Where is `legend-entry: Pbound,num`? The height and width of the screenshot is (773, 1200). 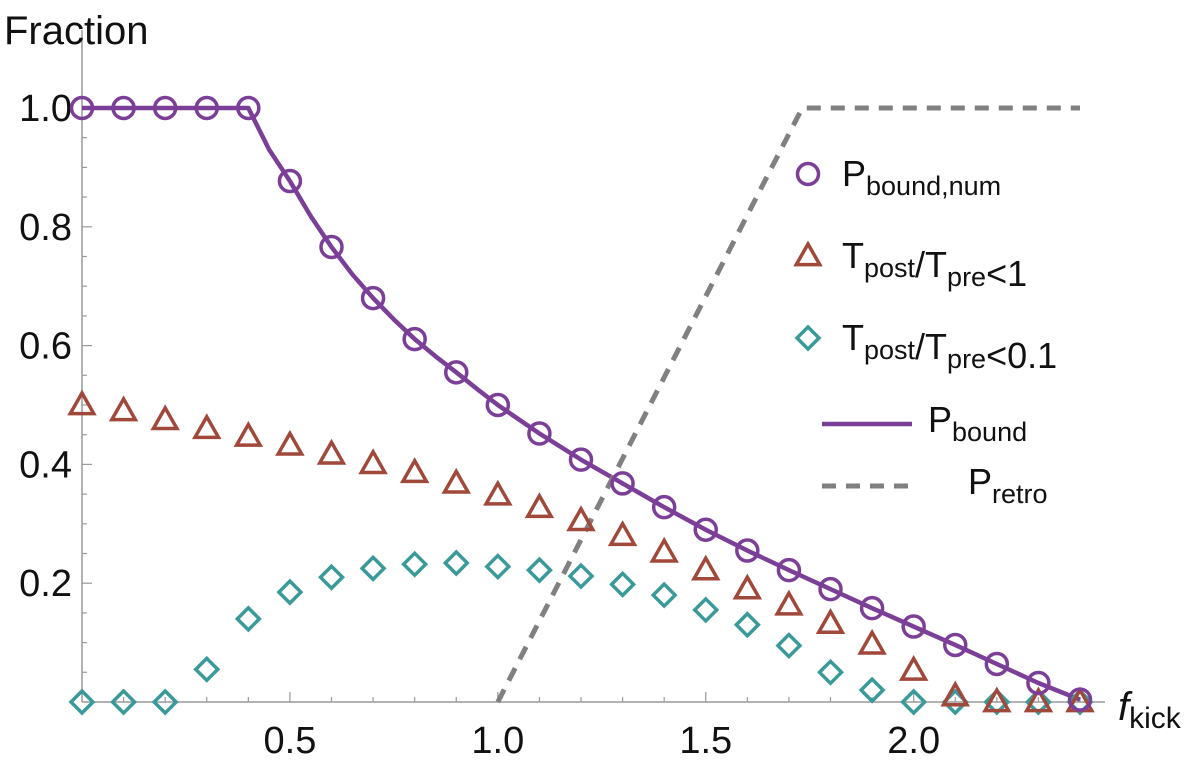 legend-entry: Pbound,num is located at coordinates (898, 177).